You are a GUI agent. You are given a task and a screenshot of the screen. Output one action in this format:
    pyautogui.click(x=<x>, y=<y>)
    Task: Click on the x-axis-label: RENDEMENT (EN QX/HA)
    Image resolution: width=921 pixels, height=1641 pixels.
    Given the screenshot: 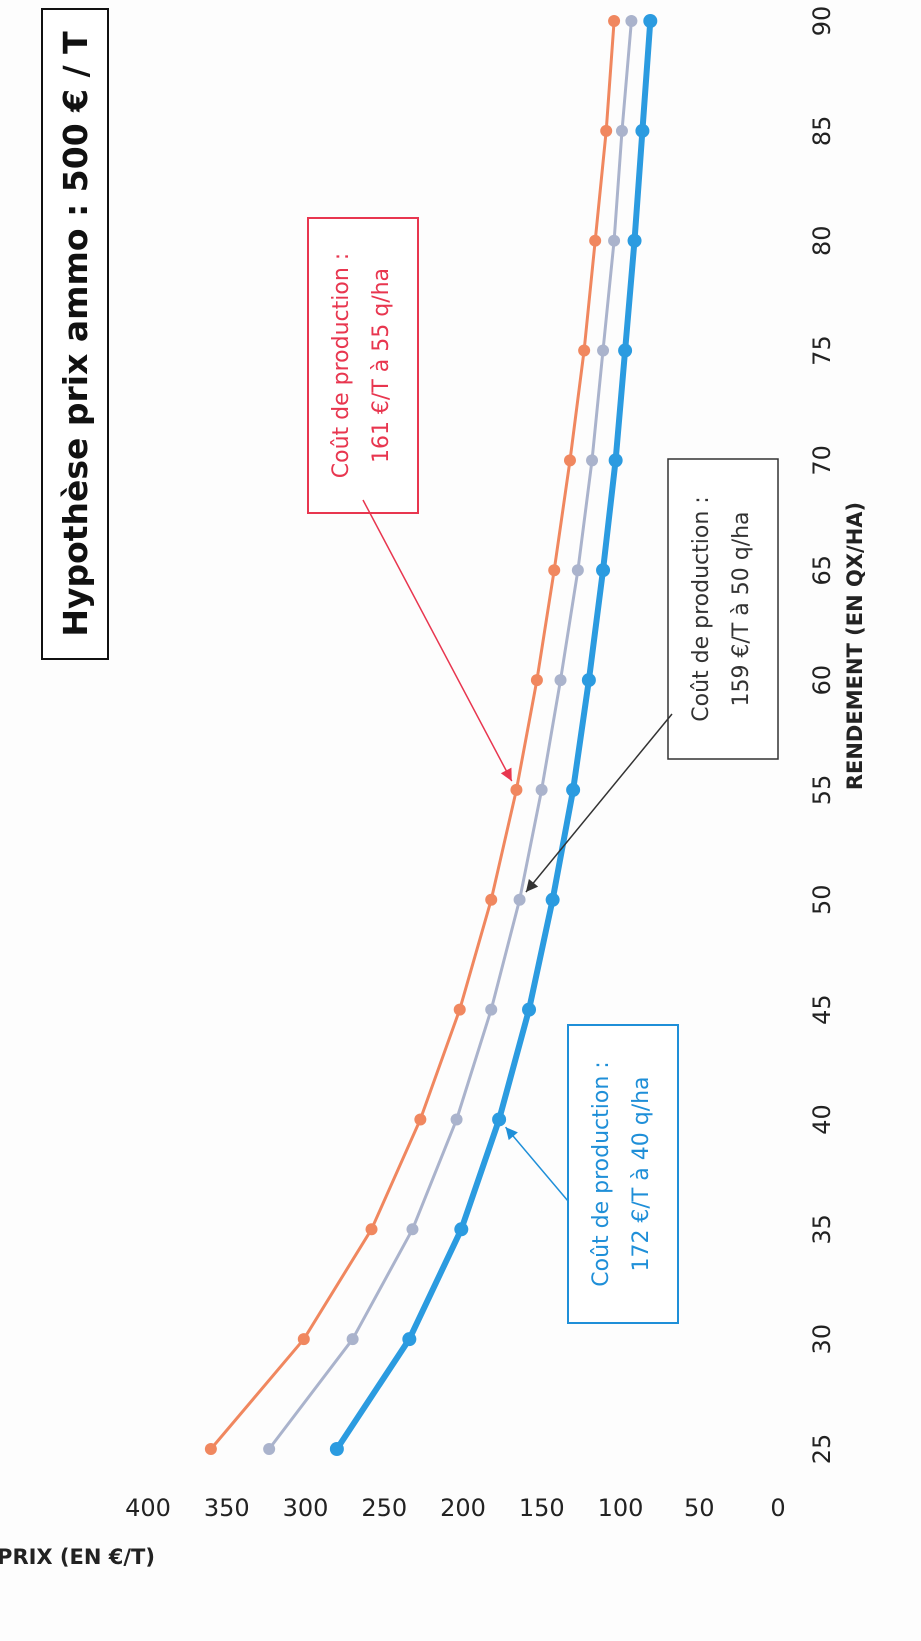 What is the action you would take?
    pyautogui.click(x=855, y=646)
    